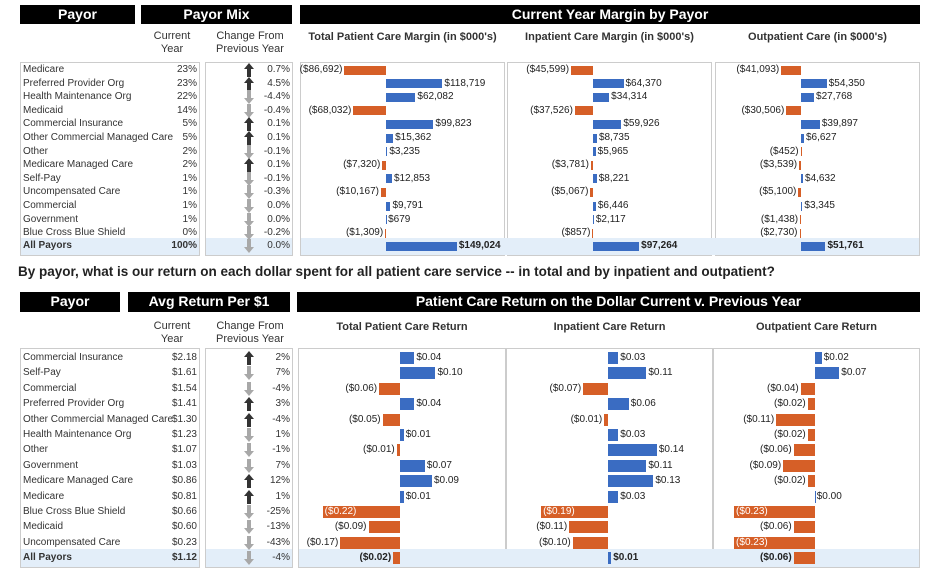 The image size is (941, 582). Describe the element at coordinates (820, 178) in the screenshot. I see `value-label: $4,632` at that location.